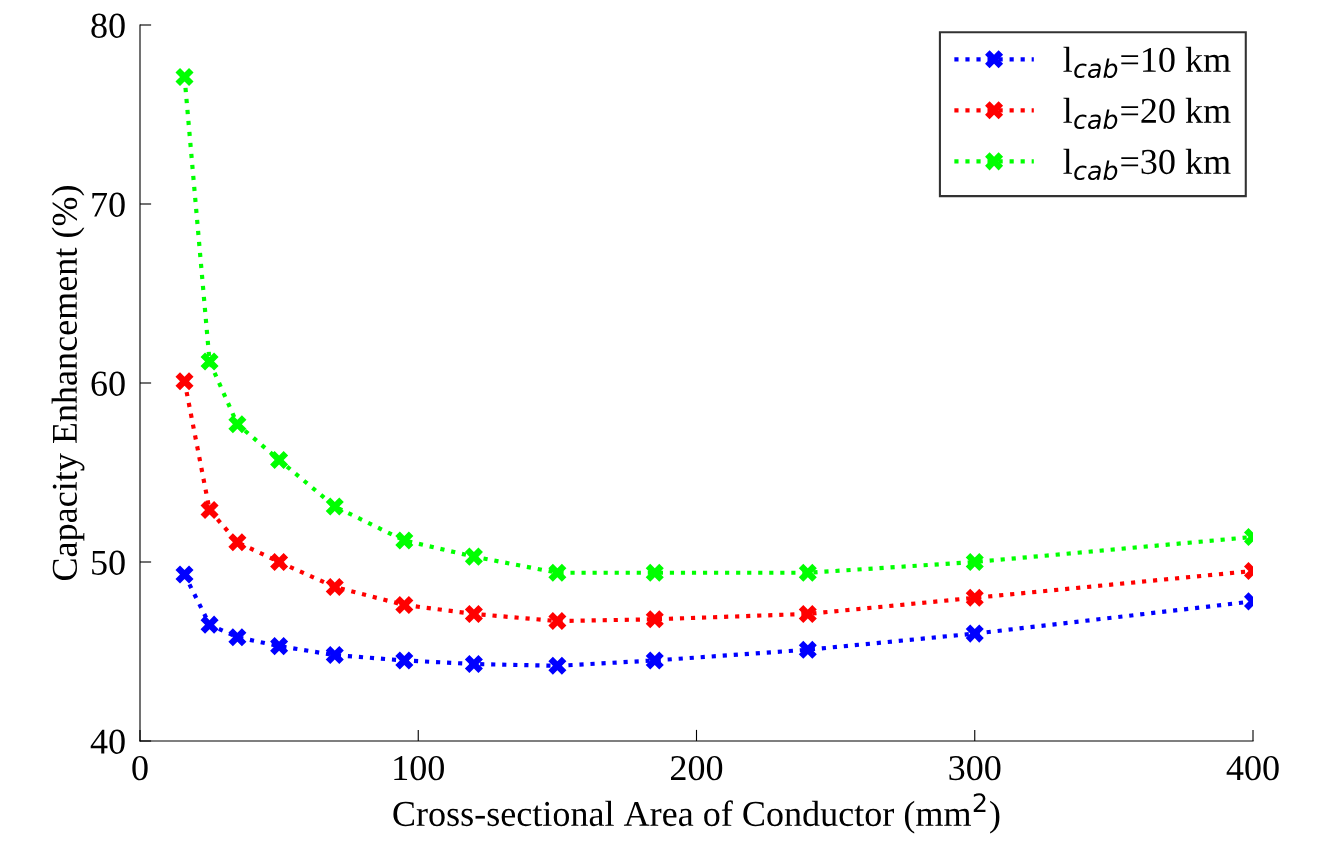  I want to click on y-tick-label: 50, so click(108, 562).